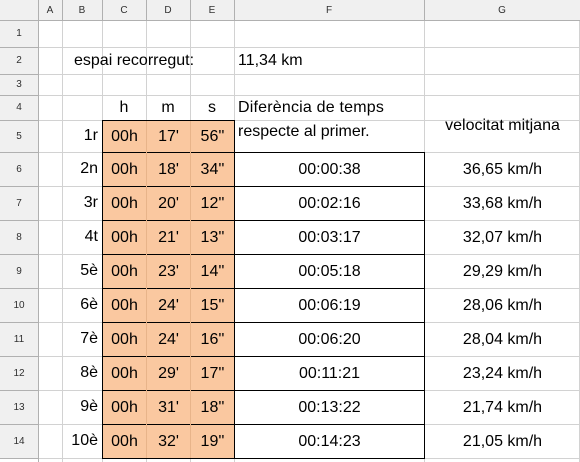 This screenshot has width=580, height=462. What do you see at coordinates (329, 305) in the screenshot?
I see `time-difference-cell: 00:06:19` at bounding box center [329, 305].